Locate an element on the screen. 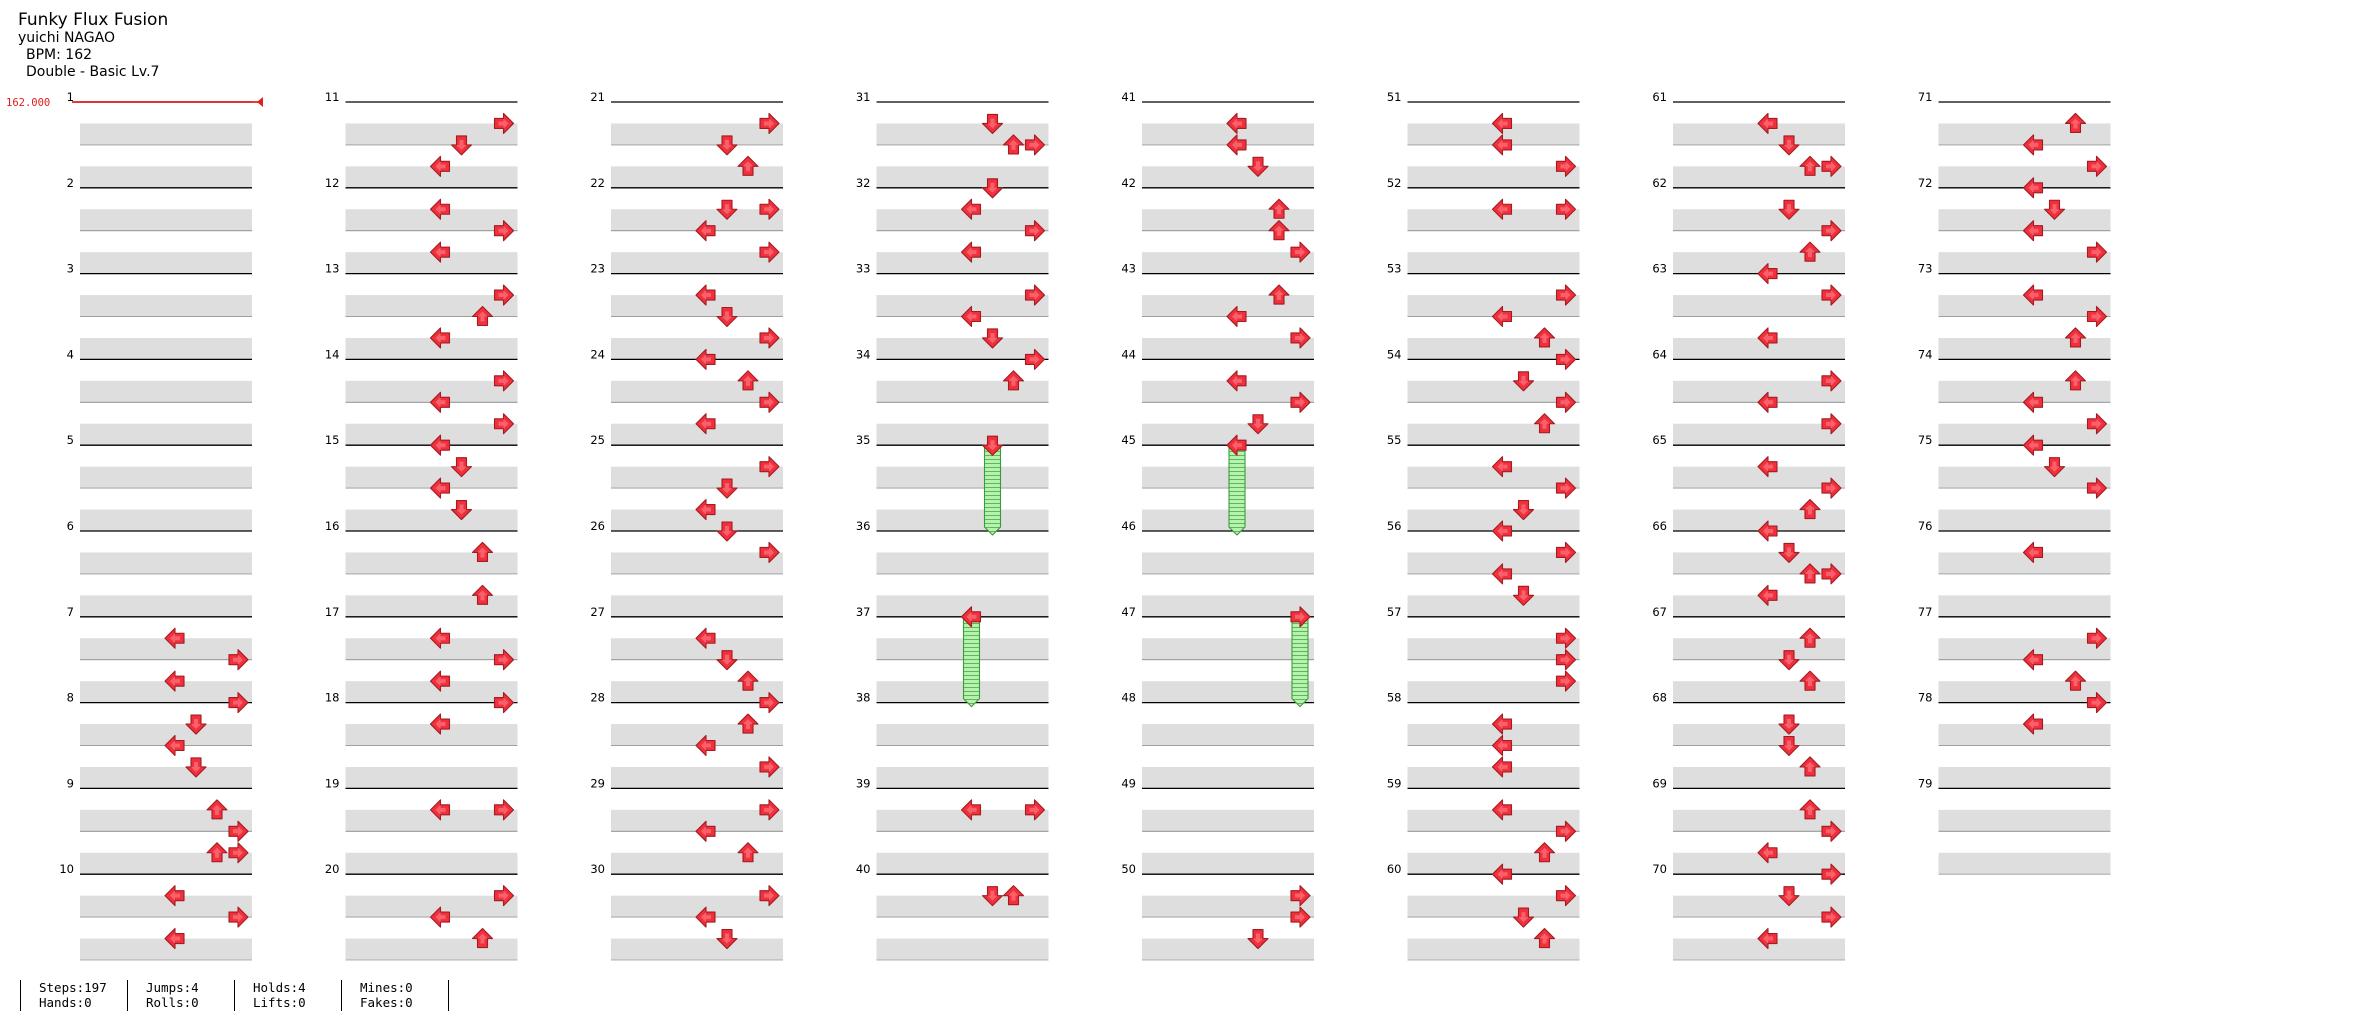  measure-number: 78 is located at coordinates (1925, 698).